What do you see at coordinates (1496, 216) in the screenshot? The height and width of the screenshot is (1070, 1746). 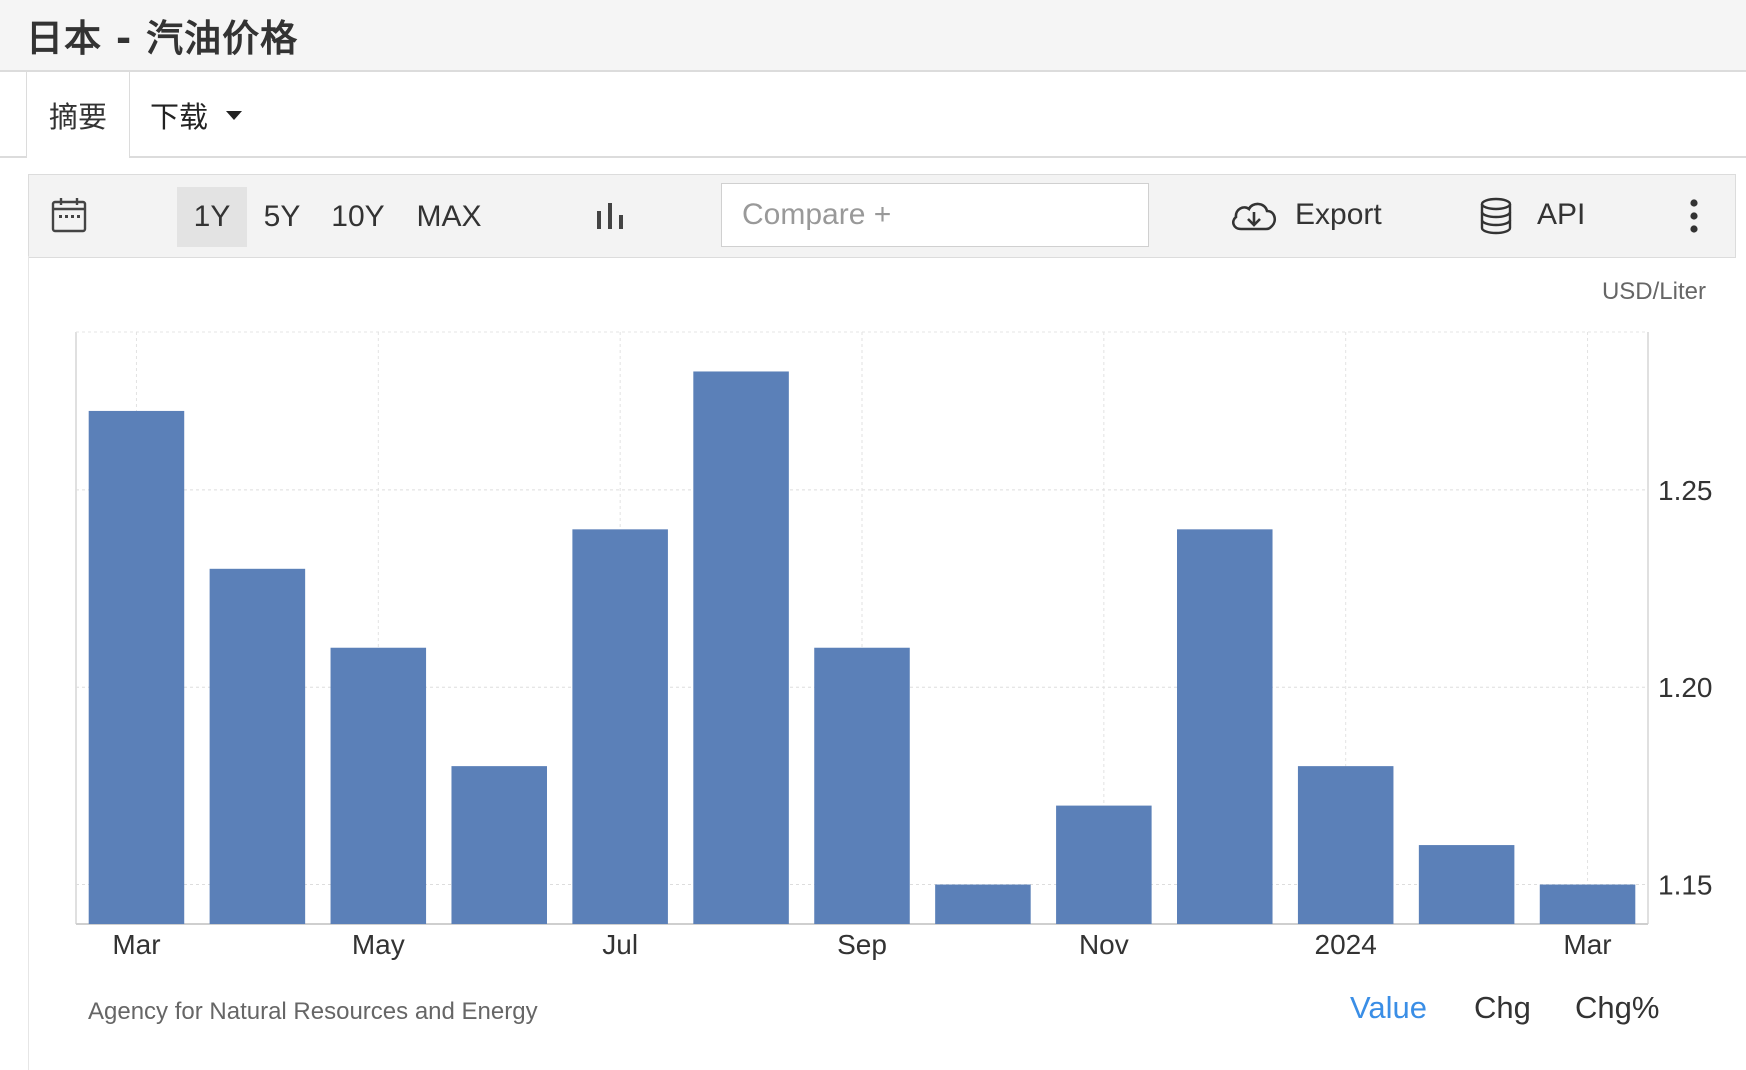 I see `database-icon` at bounding box center [1496, 216].